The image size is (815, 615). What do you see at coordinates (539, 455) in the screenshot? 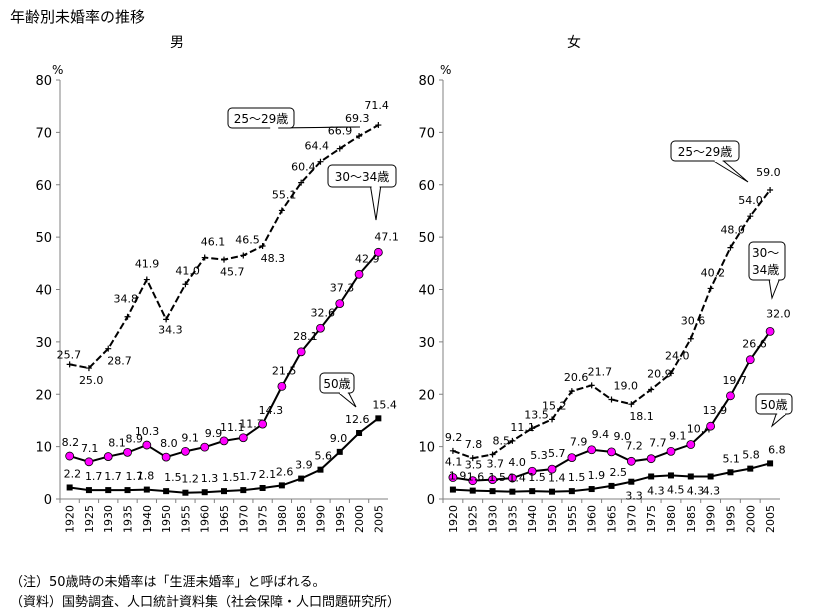
I see `data-label: 5.3` at bounding box center [539, 455].